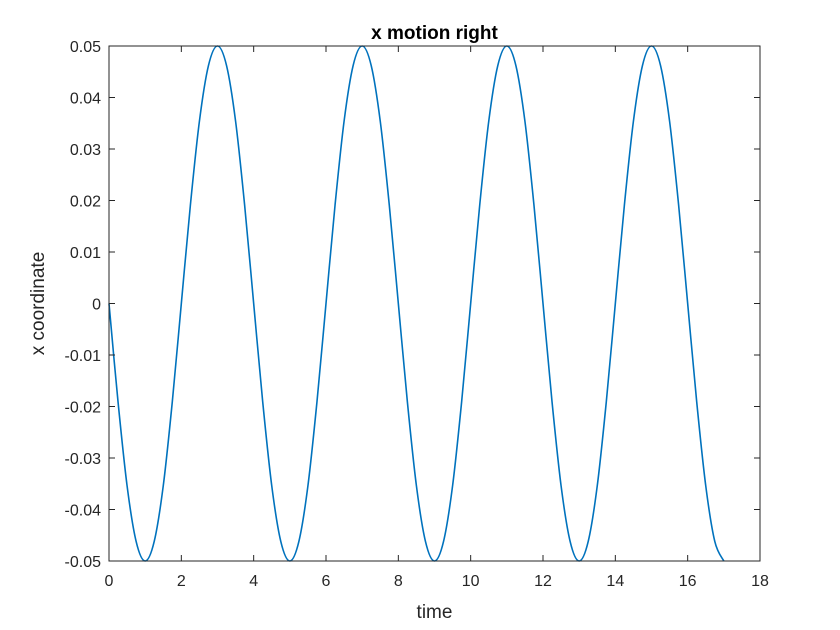 This screenshot has width=840, height=630. Describe the element at coordinates (326, 581) in the screenshot. I see `x-tick-label: 6` at that location.